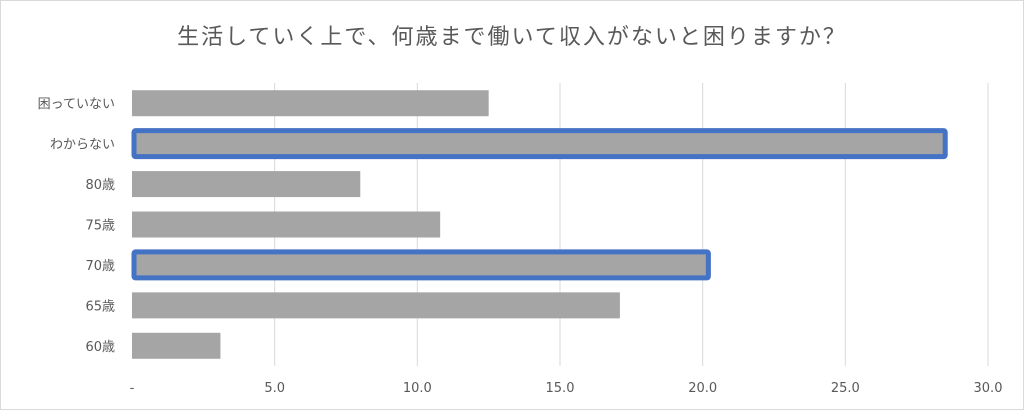 This screenshot has height=410, width=1024. Describe the element at coordinates (310, 103) in the screenshot. I see `bar-困っていない` at that location.